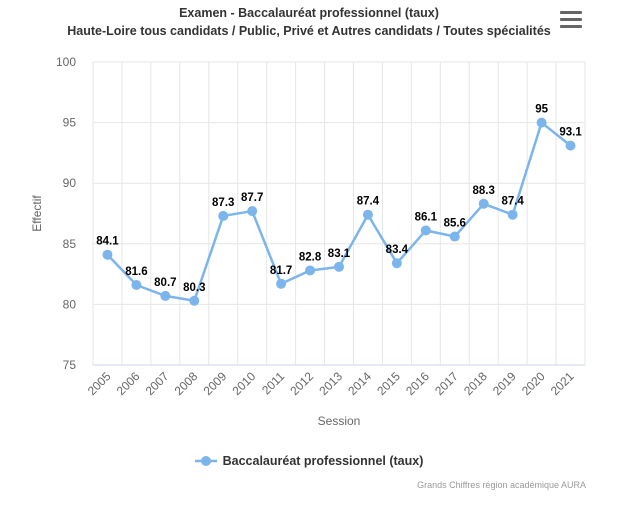 The width and height of the screenshot is (618, 509). Describe the element at coordinates (562, 383) in the screenshot. I see `x-tick-label: 2021` at that location.